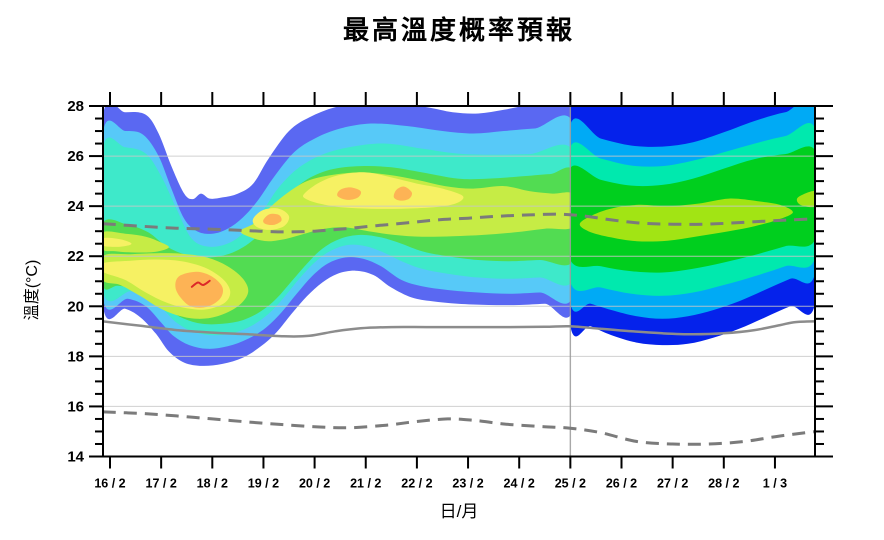 This screenshot has width=884, height=540. I want to click on x-tick-label: 18 / 2, so click(212, 484).